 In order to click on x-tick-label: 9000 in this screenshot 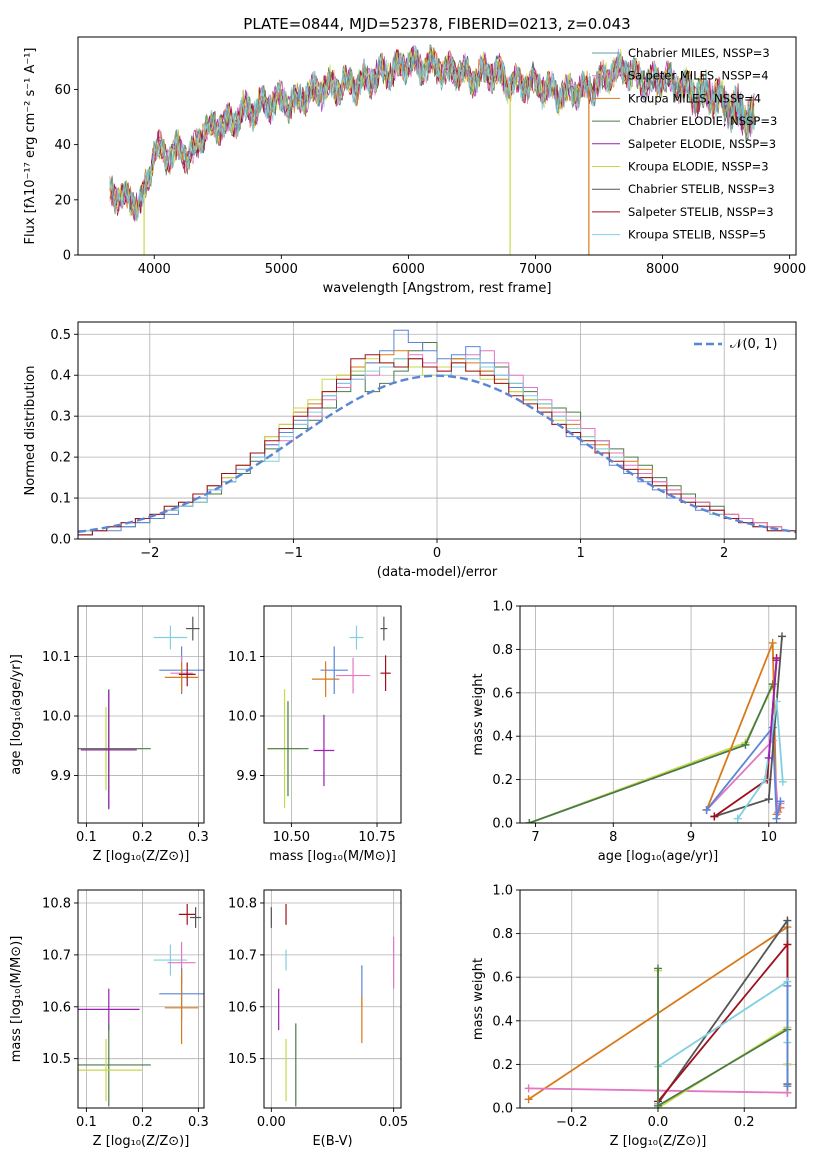, I will do `click(789, 269)`.